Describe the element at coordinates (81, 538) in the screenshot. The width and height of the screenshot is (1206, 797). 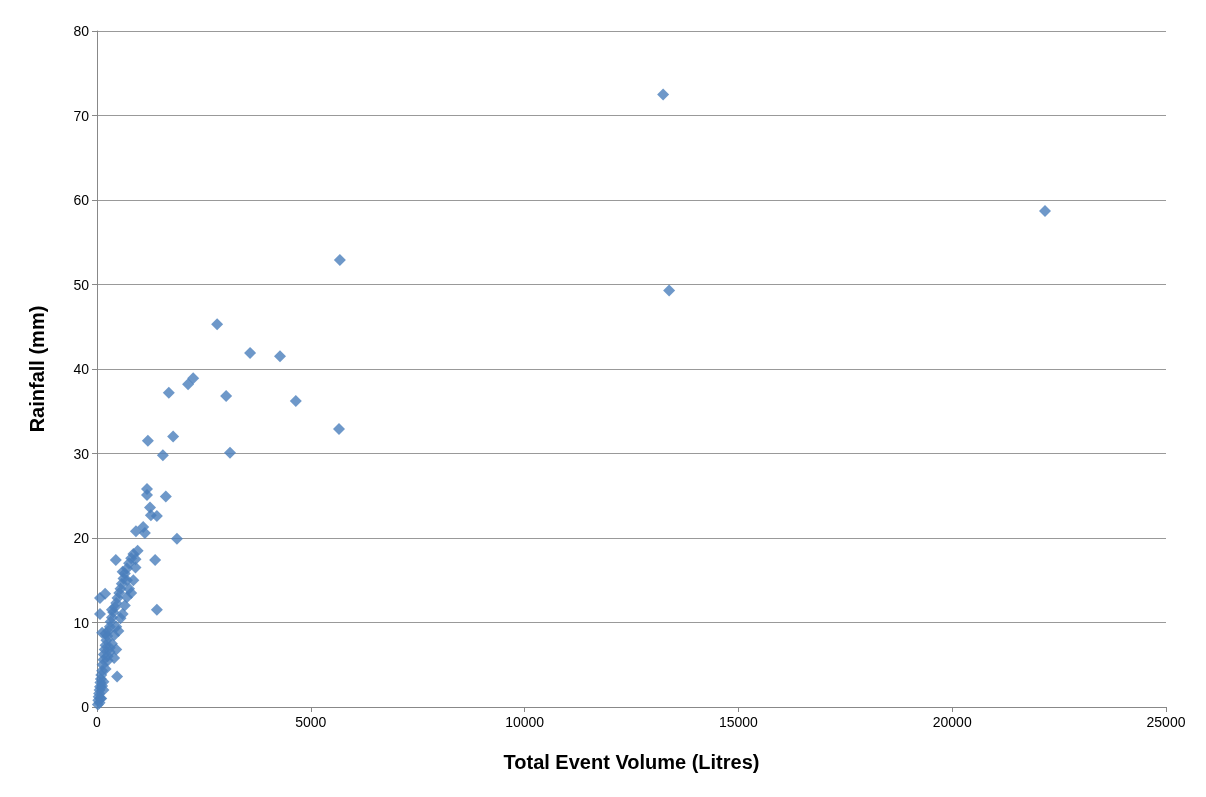
I see `y-tick-label: 20` at that location.